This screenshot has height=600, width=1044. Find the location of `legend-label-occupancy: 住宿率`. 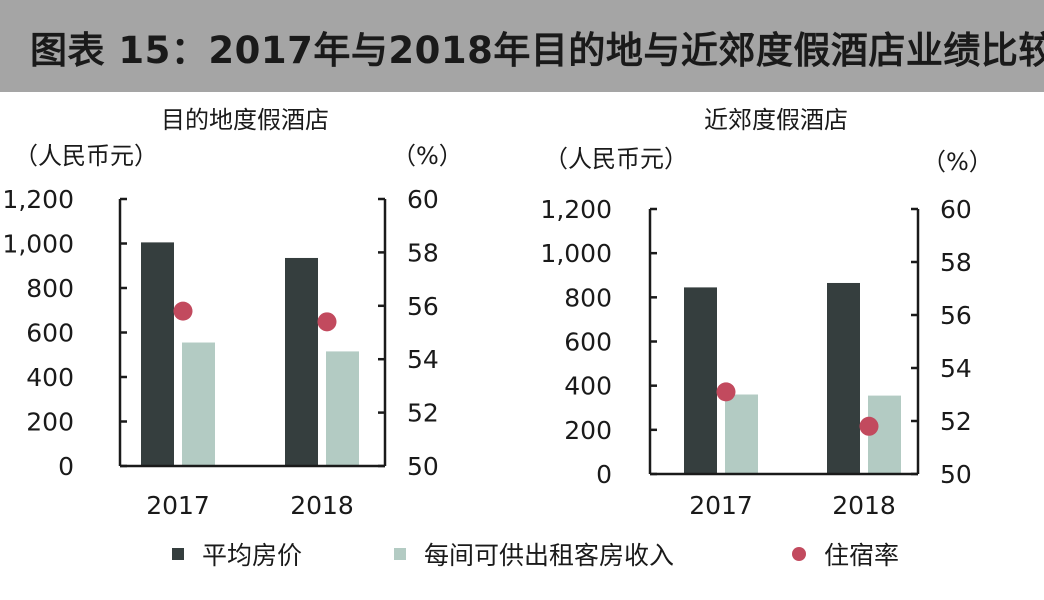

legend-label-occupancy: 住宿率 is located at coordinates (862, 555).